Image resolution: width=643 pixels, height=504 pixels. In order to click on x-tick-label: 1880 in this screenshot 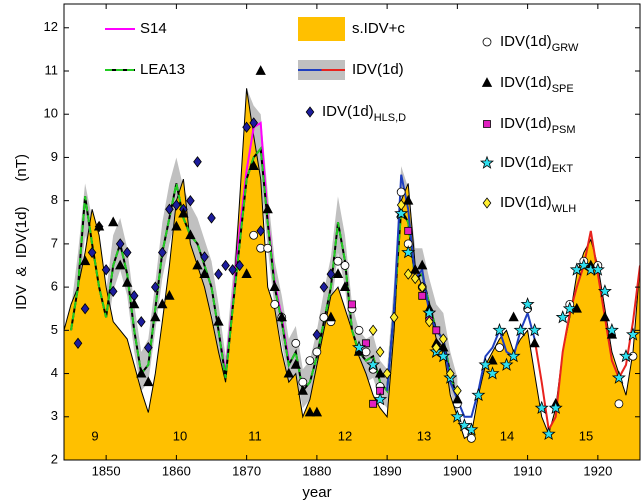, I will do `click(316, 470)`.